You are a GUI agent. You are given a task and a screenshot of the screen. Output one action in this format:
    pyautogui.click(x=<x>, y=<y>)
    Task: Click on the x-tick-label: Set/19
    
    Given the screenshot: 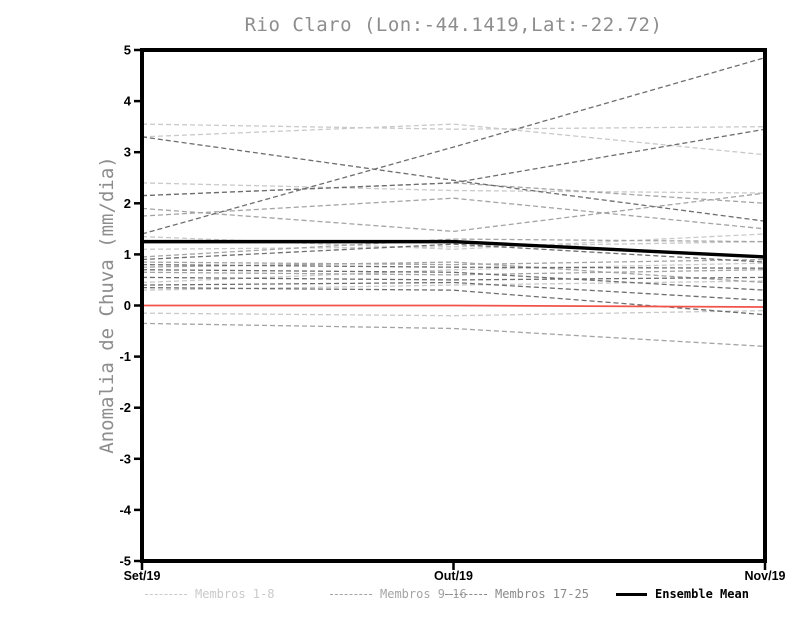 What is the action you would take?
    pyautogui.click(x=142, y=576)
    